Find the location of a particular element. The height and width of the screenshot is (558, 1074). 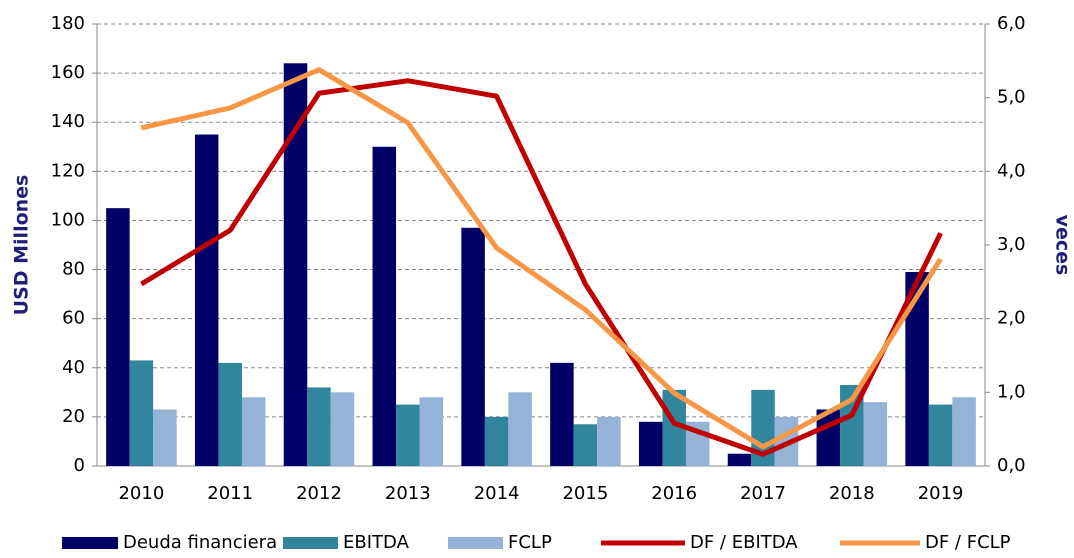

y-tick-label: 40 is located at coordinates (73, 367).